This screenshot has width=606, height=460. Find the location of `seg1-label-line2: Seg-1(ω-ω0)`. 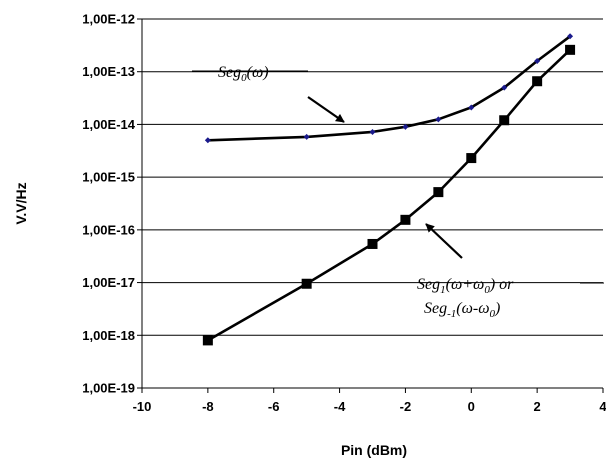

seg1-label-line2: Seg-1(ω-ω0) is located at coordinates (462, 310).